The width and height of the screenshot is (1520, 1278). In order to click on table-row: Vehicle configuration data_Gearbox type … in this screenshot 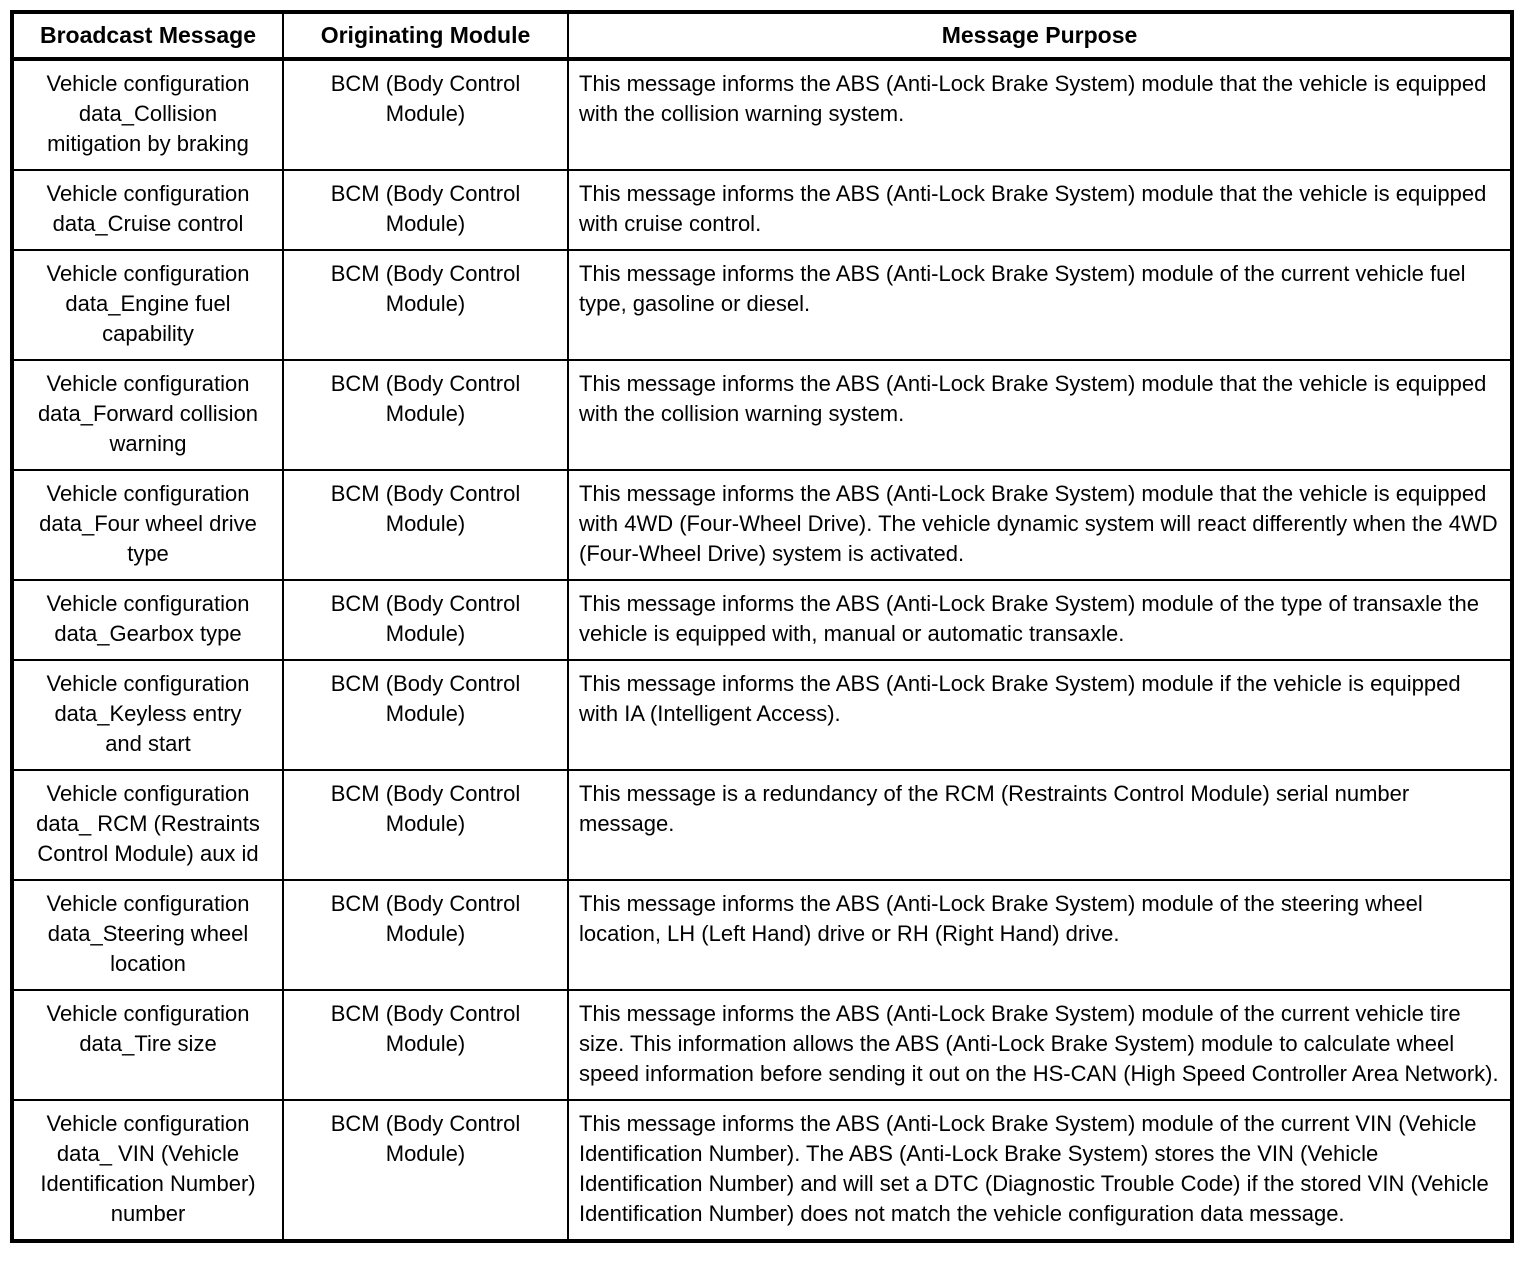, I will do `click(762, 620)`.